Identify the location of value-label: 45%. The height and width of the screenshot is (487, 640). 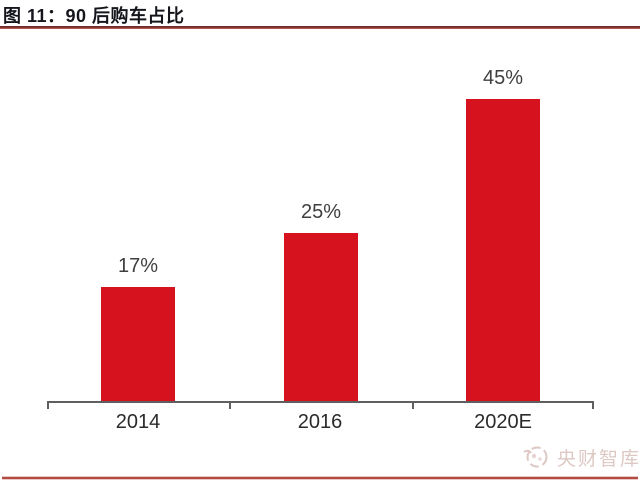
(503, 78).